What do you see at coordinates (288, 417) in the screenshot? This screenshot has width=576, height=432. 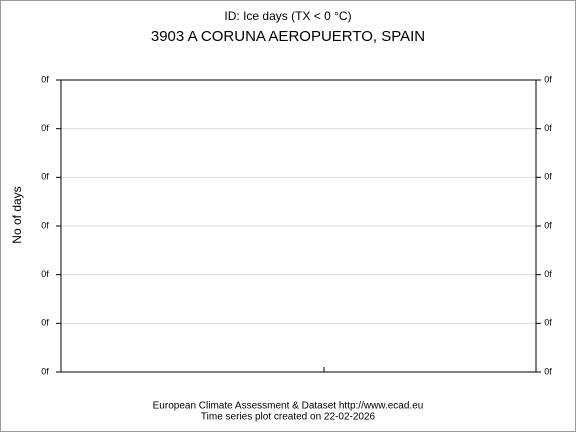 I see `footer: Time series plot created on 22-02-2026` at bounding box center [288, 417].